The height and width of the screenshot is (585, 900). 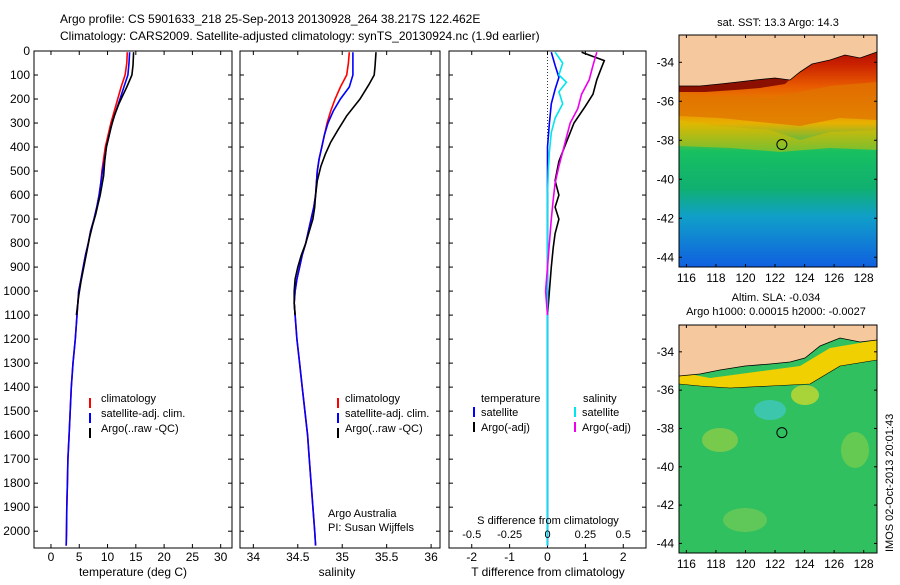 What do you see at coordinates (782, 145) in the screenshot?
I see `sst-float-marker` at bounding box center [782, 145].